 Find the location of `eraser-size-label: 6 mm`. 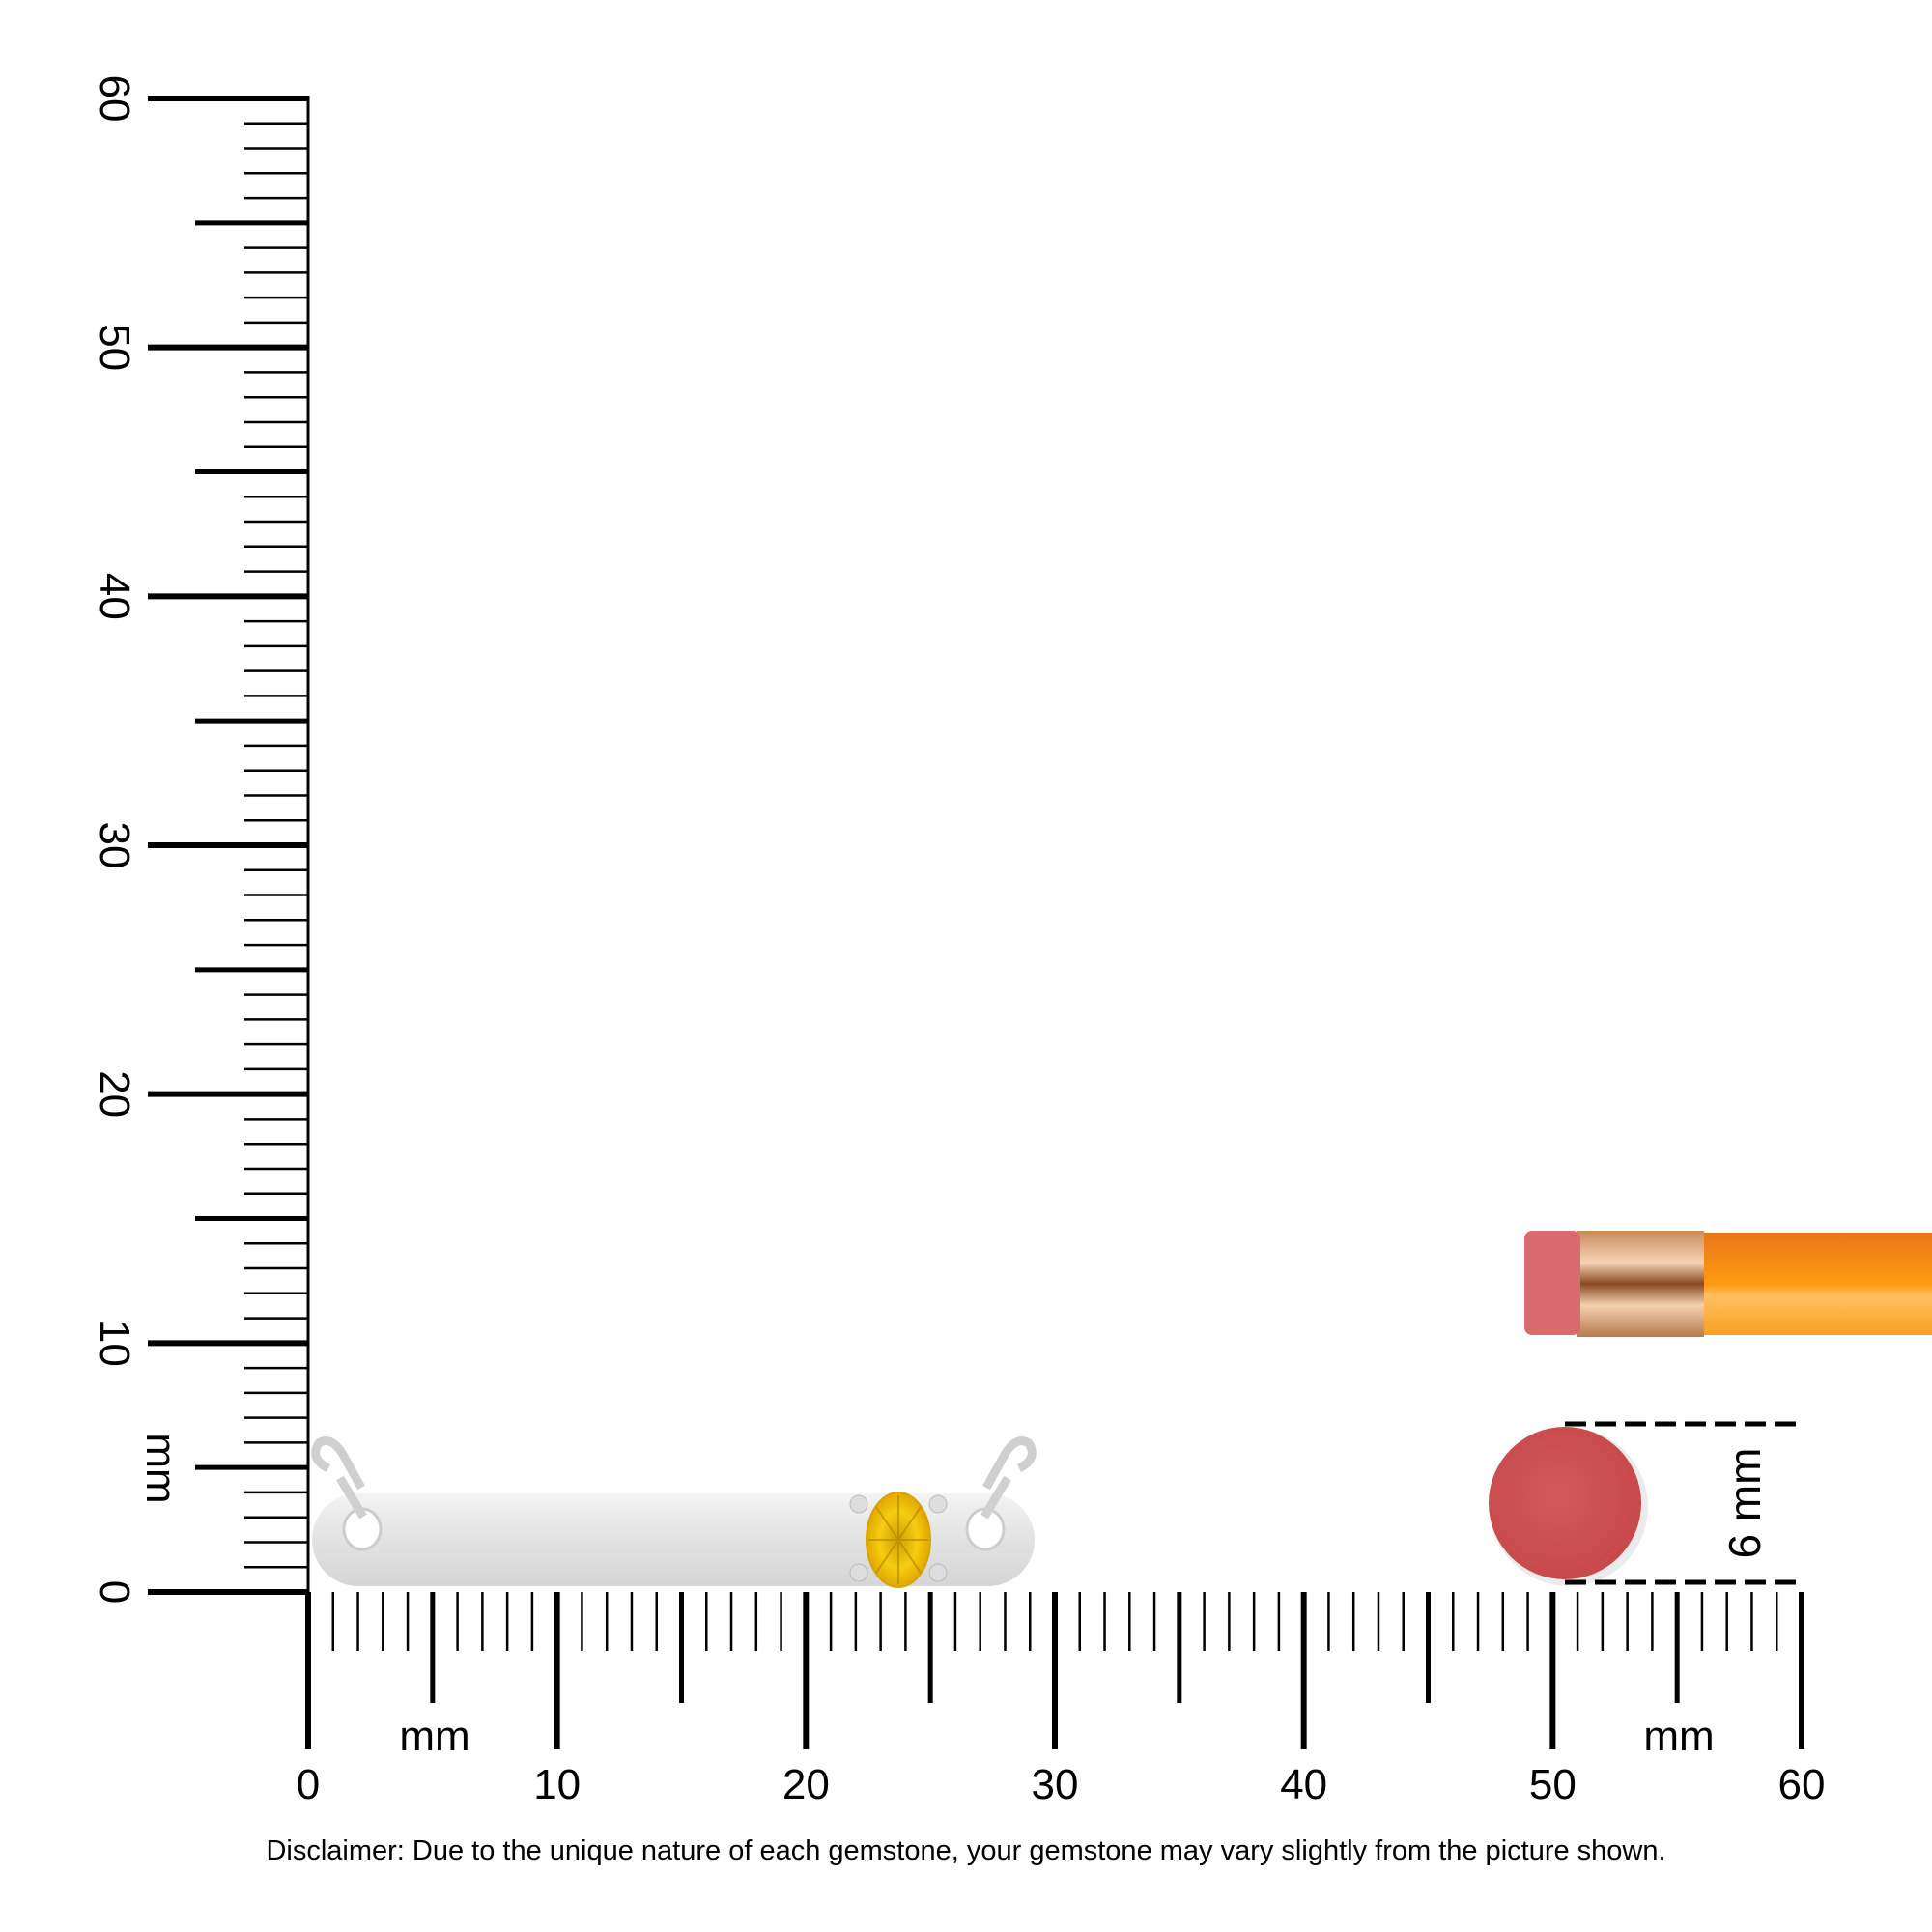

eraser-size-label: 6 mm is located at coordinates (1744, 1503).